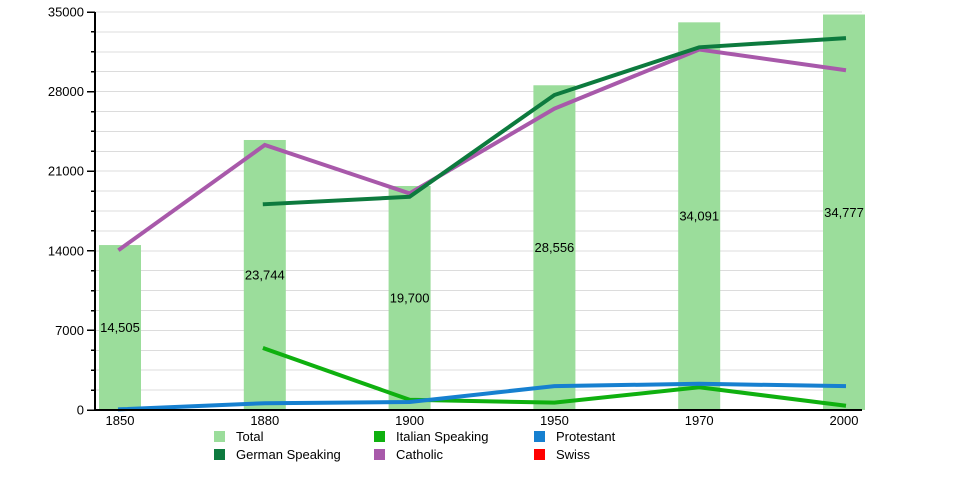 This screenshot has height=500, width=960. Describe the element at coordinates (219, 436) in the screenshot. I see `total-swatch-icon` at that location.